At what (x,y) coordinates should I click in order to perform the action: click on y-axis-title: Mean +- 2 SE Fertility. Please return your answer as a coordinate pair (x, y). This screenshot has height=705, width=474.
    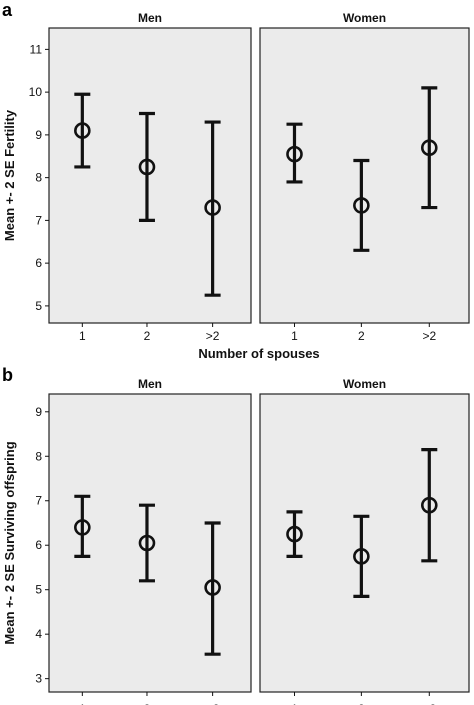
    Looking at the image, I should click on (9, 175).